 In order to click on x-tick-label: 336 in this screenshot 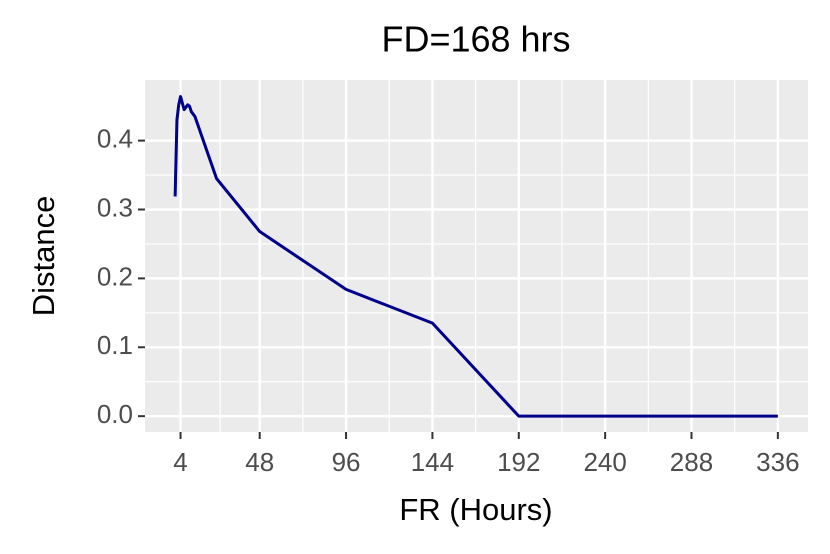, I will do `click(777, 462)`.